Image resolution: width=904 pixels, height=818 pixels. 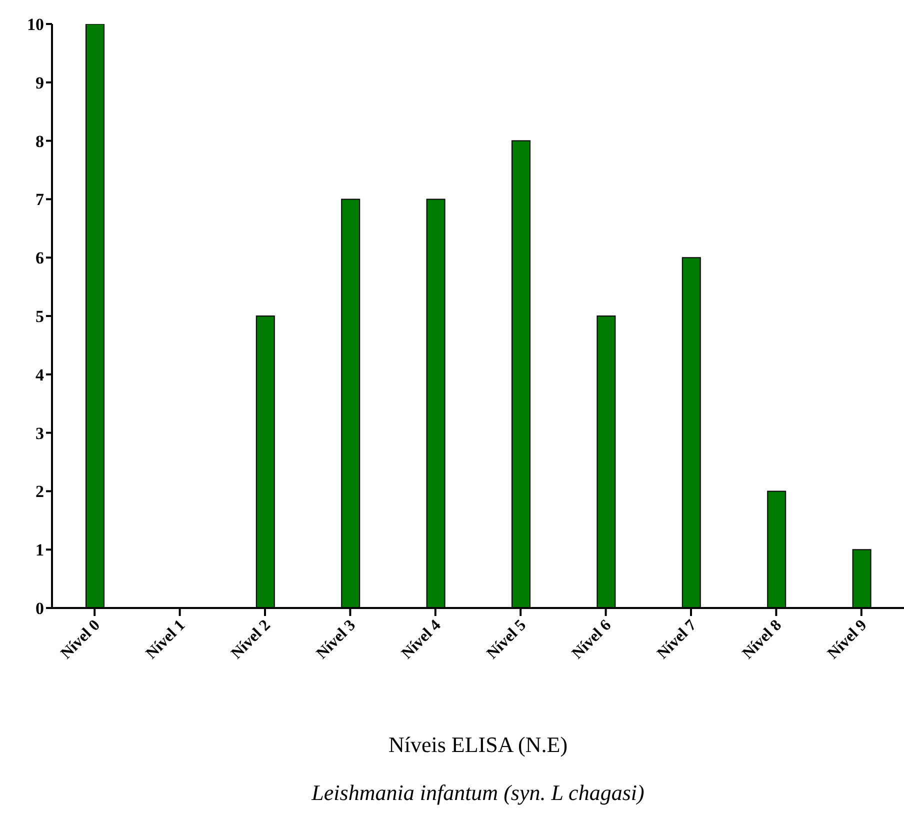 I want to click on y-tick-label: 9, so click(x=40, y=82).